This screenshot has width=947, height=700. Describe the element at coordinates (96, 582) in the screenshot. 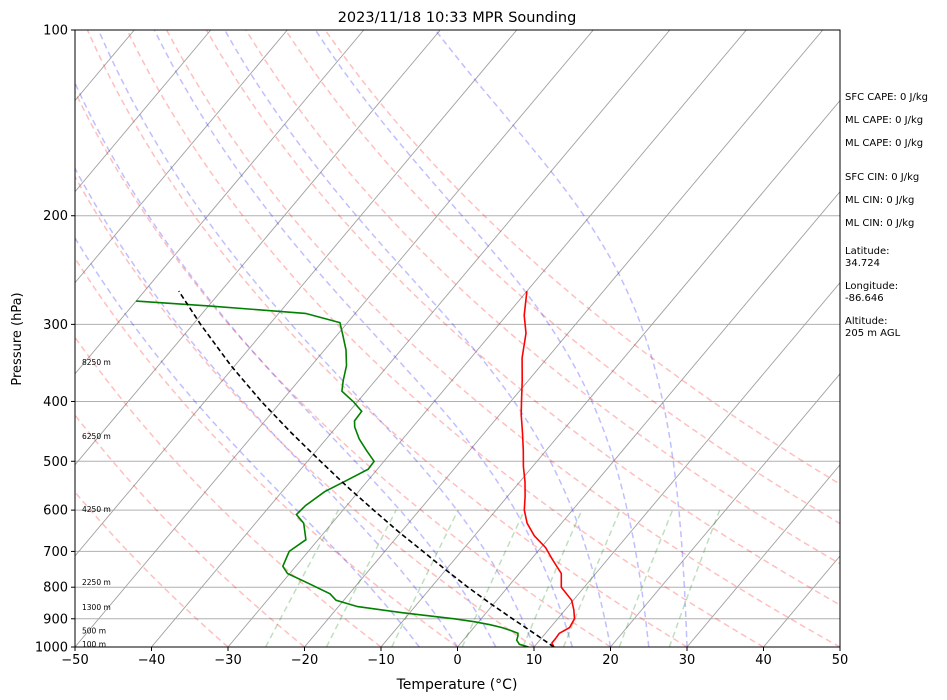

I see `height-label: 2250 m` at that location.